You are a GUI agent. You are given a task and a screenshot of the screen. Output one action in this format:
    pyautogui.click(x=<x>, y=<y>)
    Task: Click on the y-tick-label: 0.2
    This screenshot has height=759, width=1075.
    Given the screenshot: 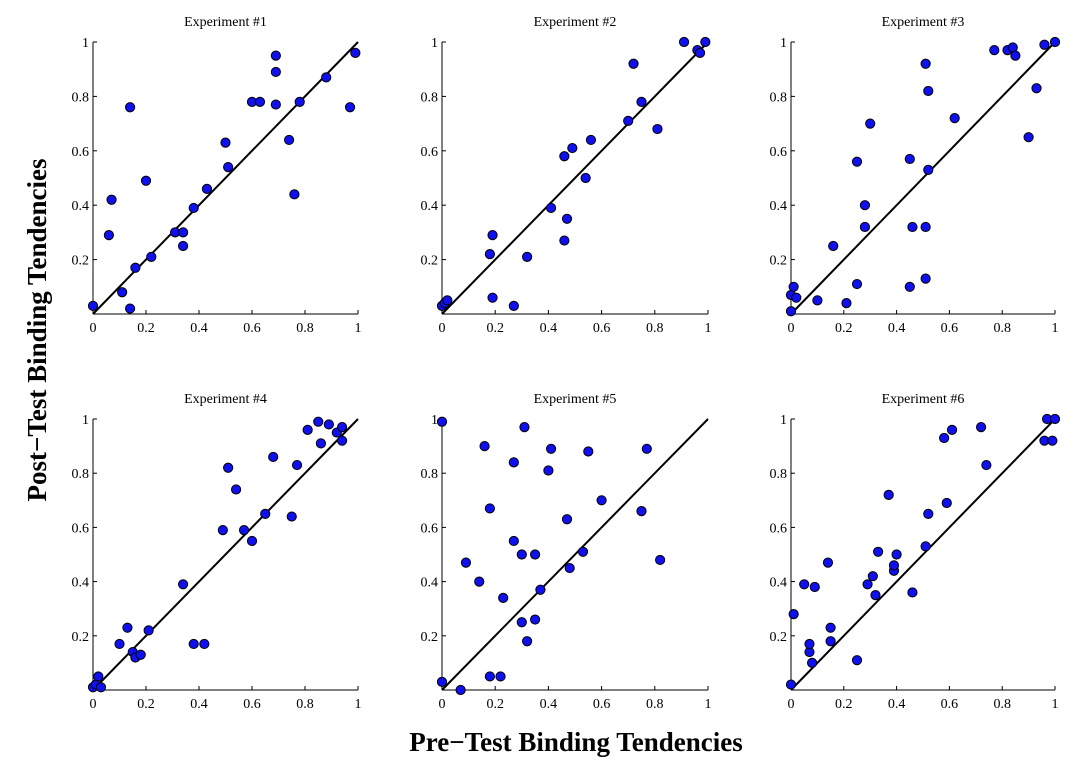 What is the action you would take?
    pyautogui.click(x=430, y=261)
    